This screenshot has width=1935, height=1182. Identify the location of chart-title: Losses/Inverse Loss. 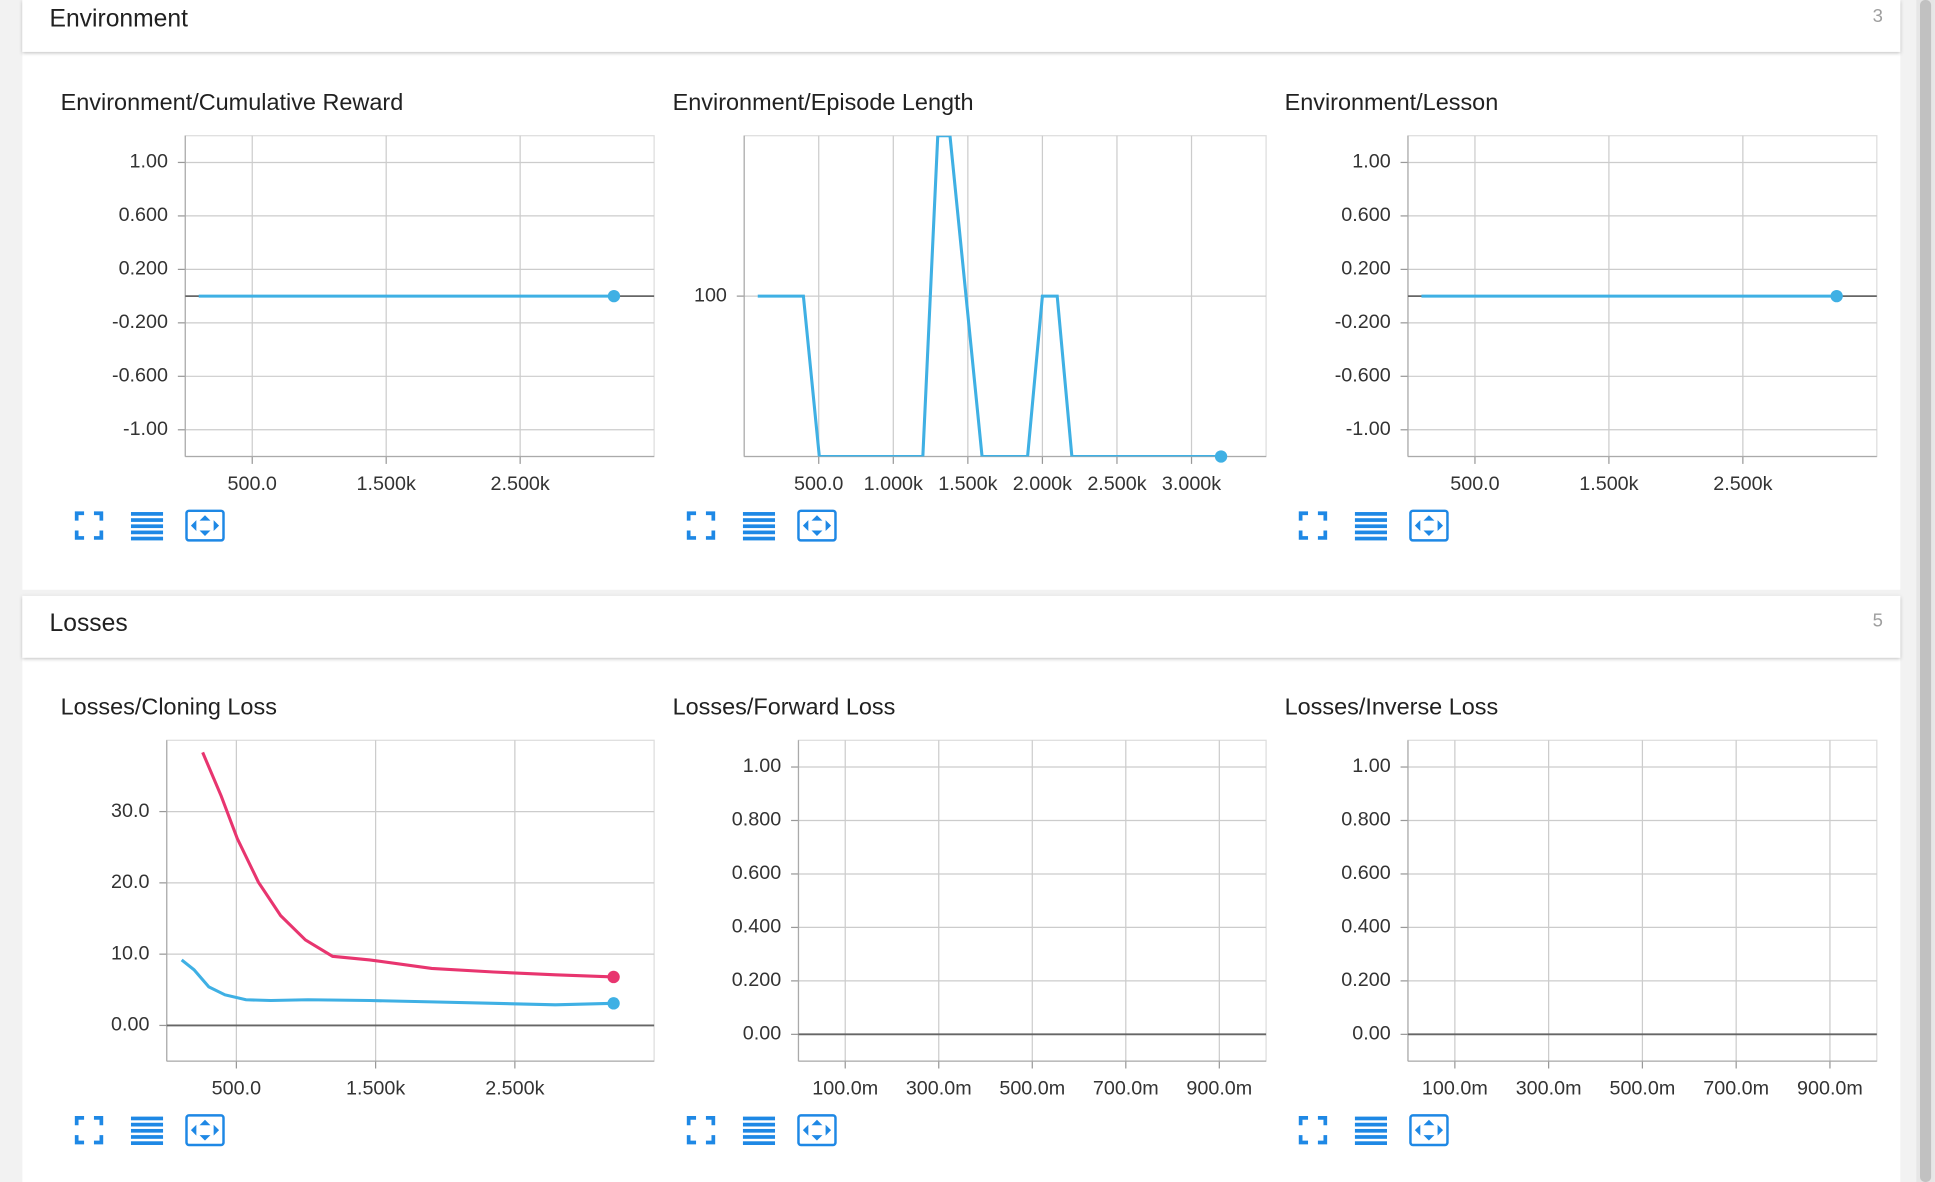
(1392, 706).